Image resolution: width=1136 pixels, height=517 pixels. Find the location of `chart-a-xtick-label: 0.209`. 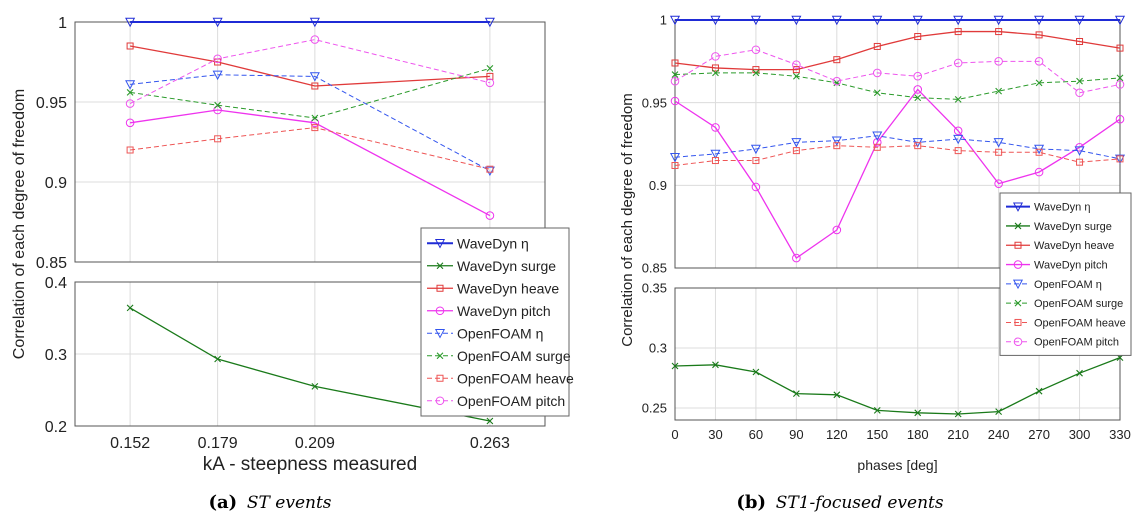

chart-a-xtick-label: 0.209 is located at coordinates (315, 443).